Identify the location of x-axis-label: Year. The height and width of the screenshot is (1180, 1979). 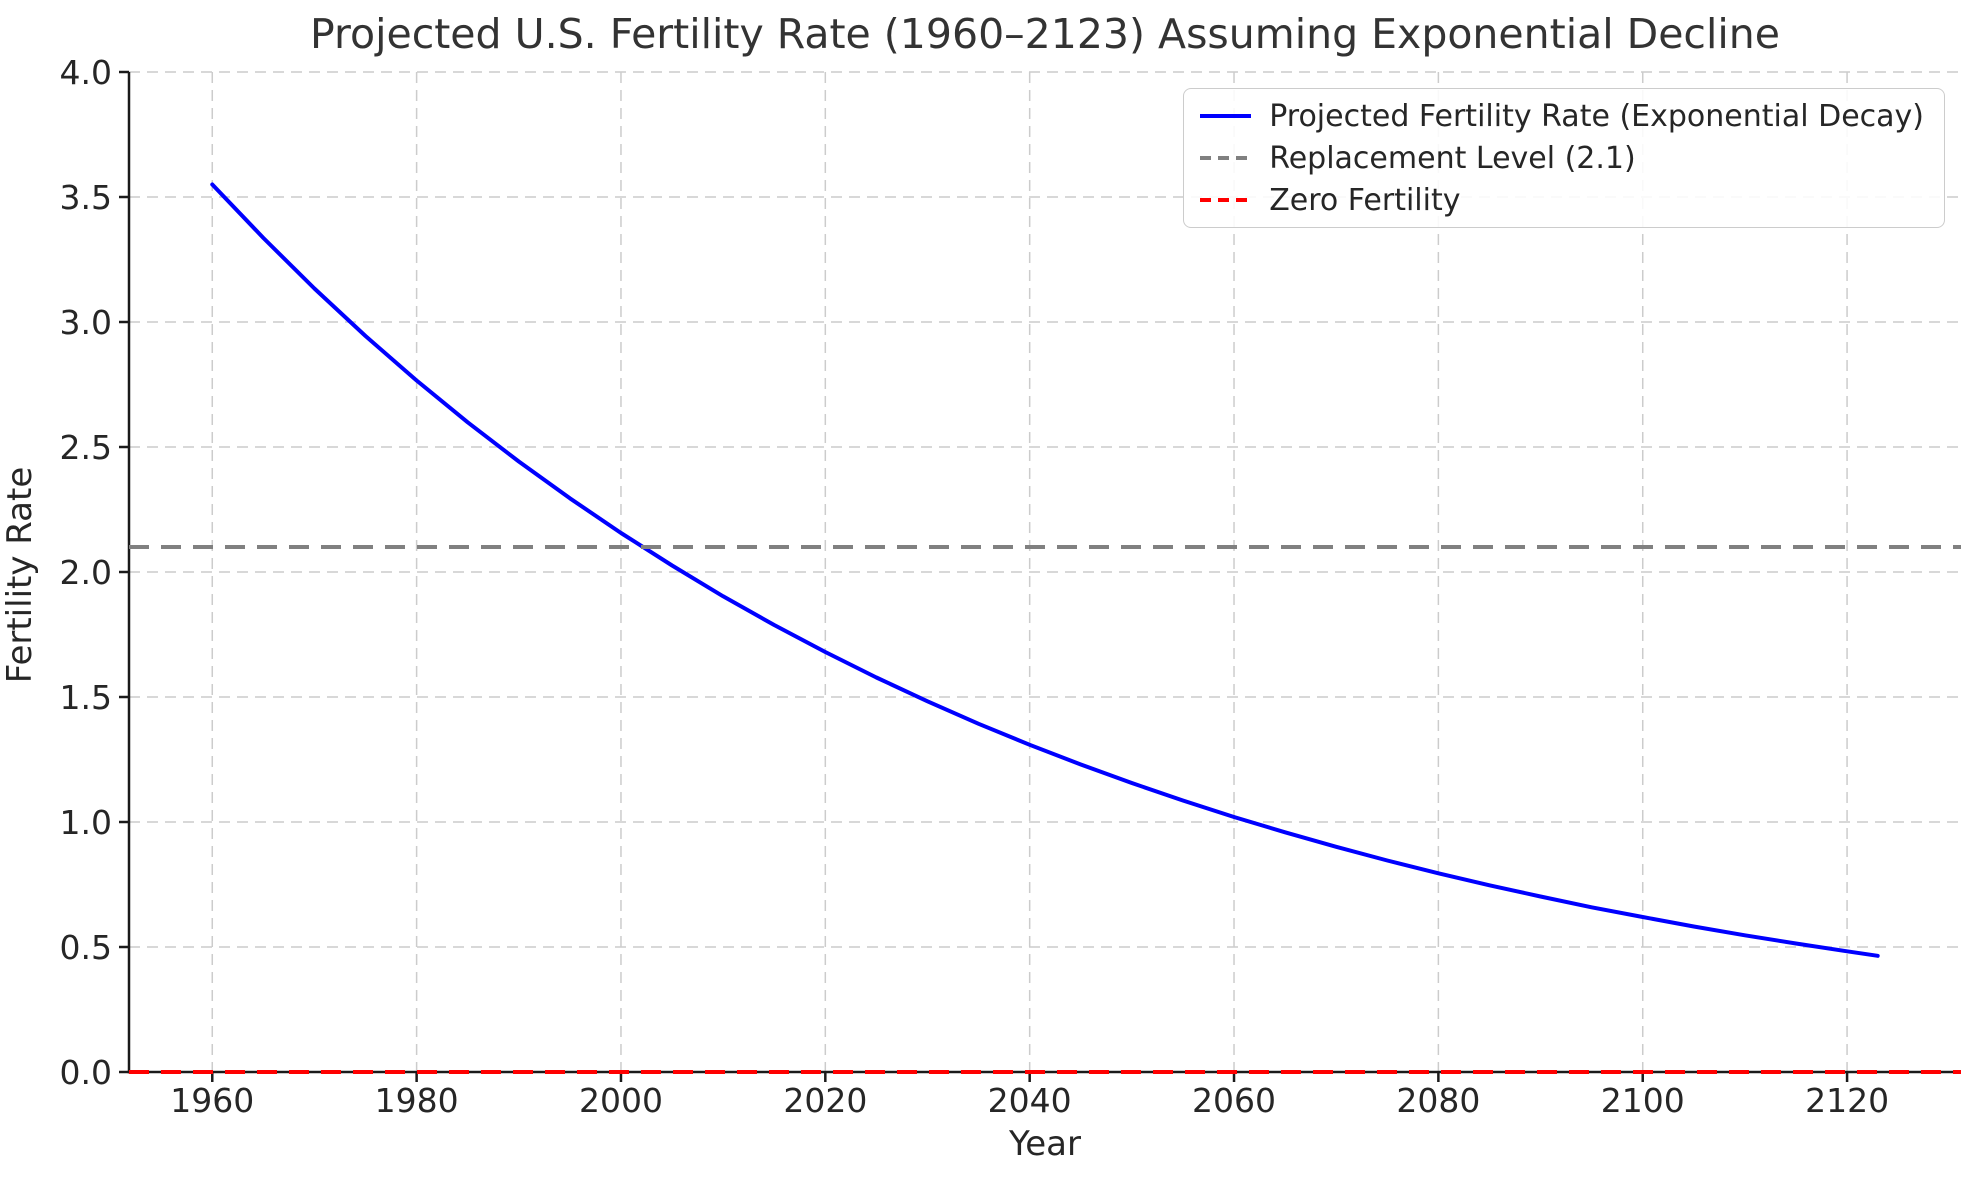
(1045, 1144).